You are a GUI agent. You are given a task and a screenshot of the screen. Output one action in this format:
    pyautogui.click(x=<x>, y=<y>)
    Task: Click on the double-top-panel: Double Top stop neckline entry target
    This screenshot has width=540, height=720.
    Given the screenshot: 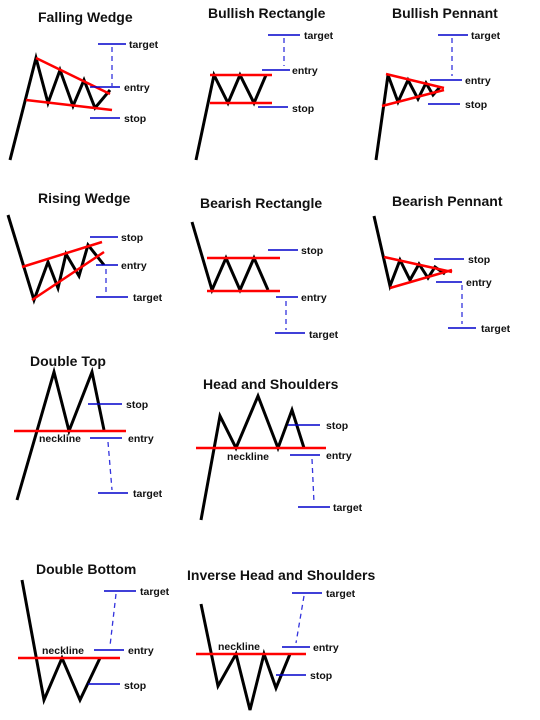 What is the action you would take?
    pyautogui.click(x=88, y=426)
    